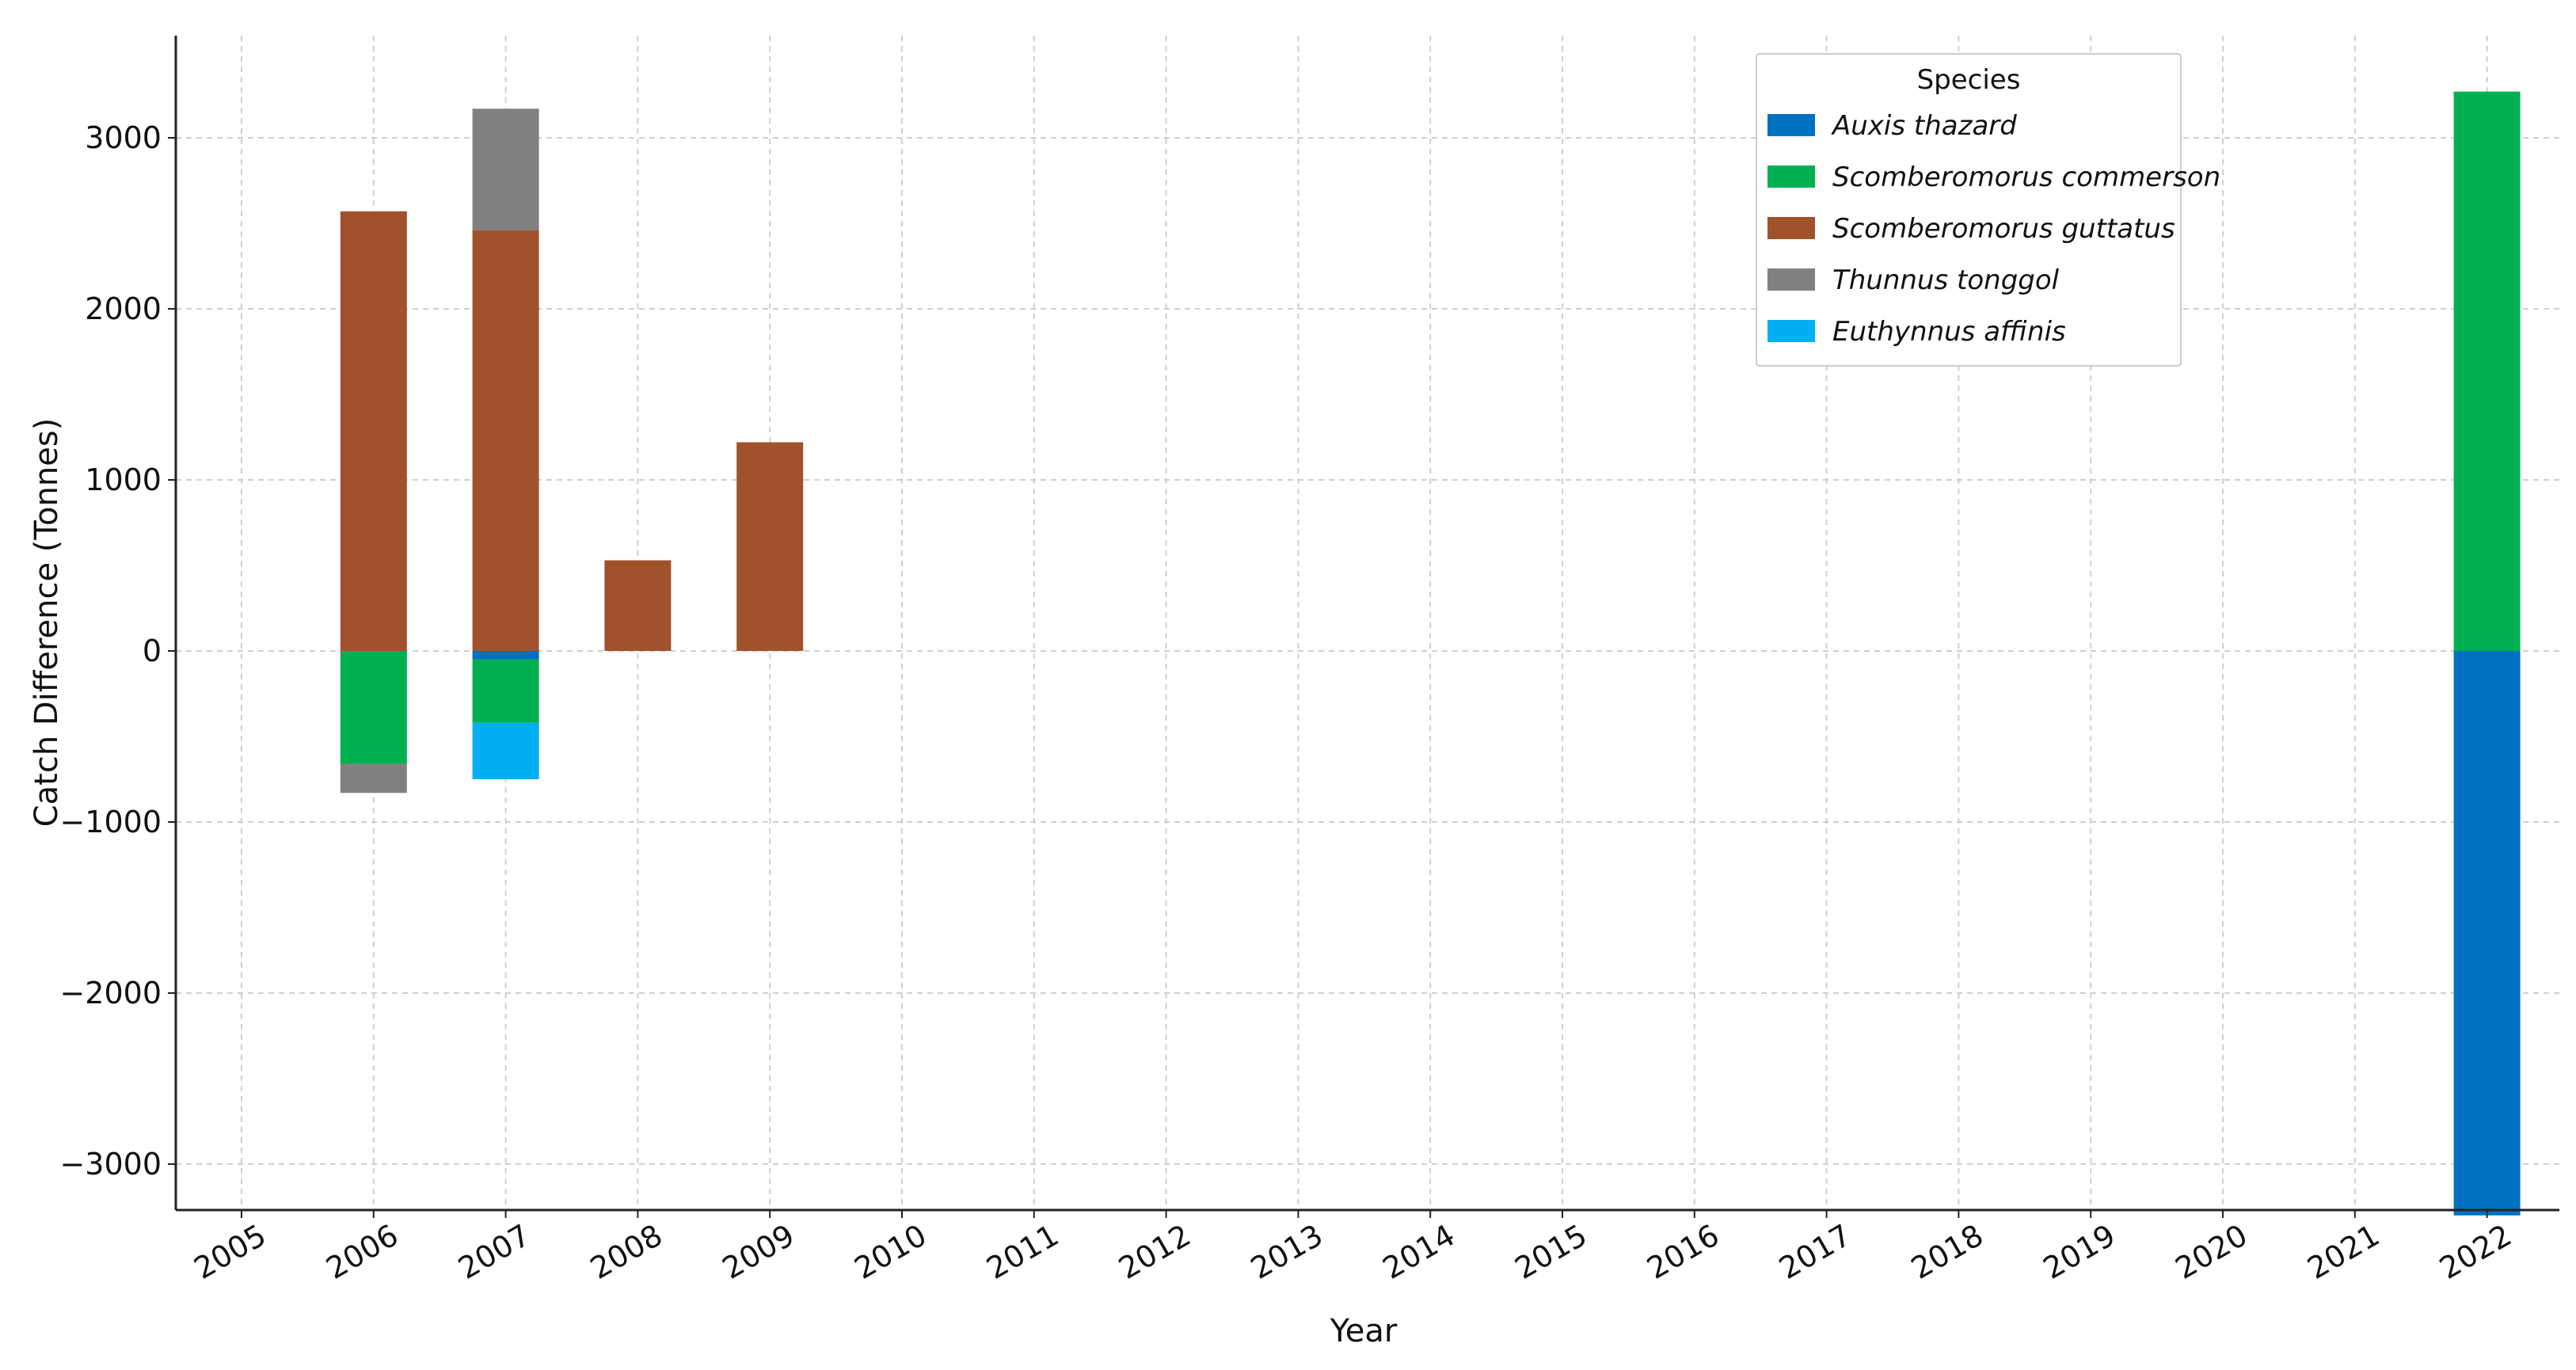  I want to click on x-tick-label: 2022, so click(2475, 1252).